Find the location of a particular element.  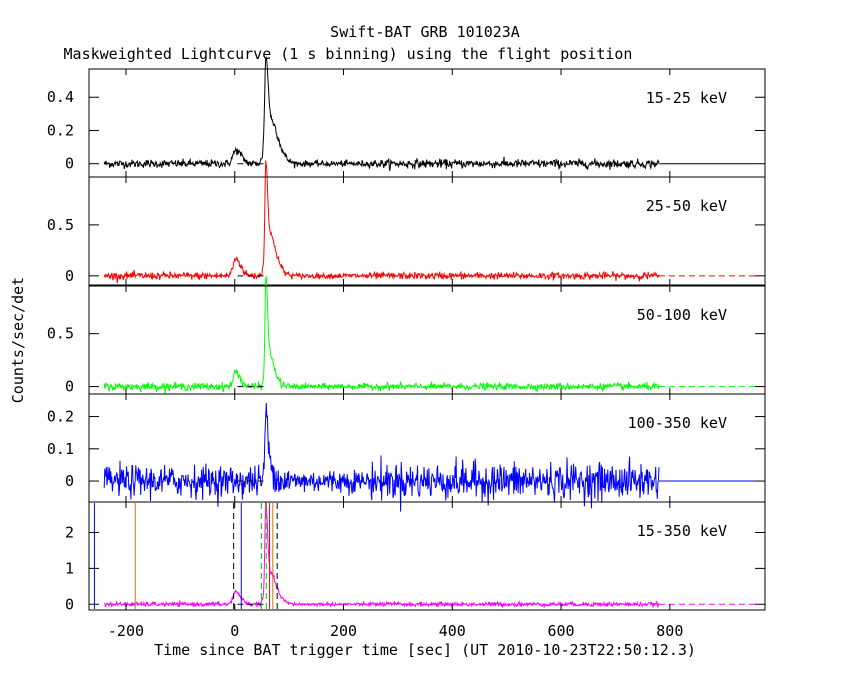

panel-label-1: 25-50 keV is located at coordinates (686, 206).